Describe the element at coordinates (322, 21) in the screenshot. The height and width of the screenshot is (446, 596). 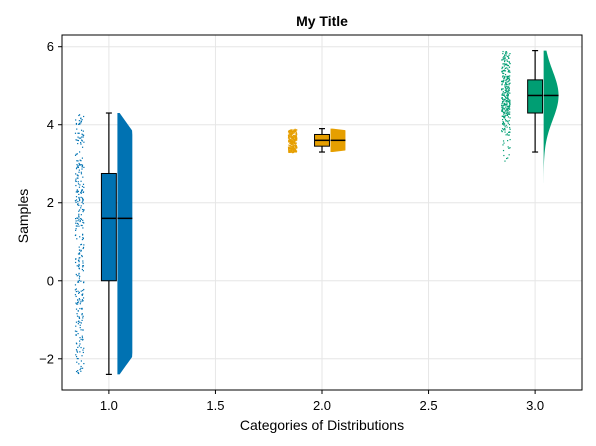
I see `chart-title: My Title` at that location.